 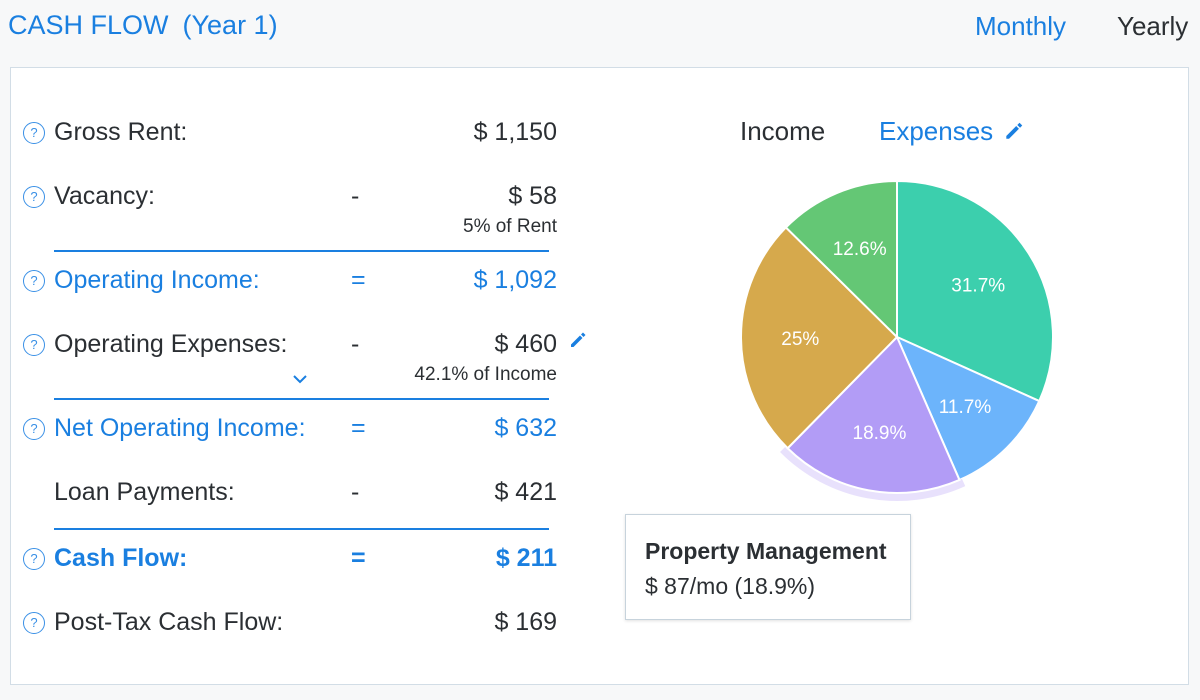 What do you see at coordinates (515, 280) in the screenshot?
I see `operating-income-value: $ 1,092` at bounding box center [515, 280].